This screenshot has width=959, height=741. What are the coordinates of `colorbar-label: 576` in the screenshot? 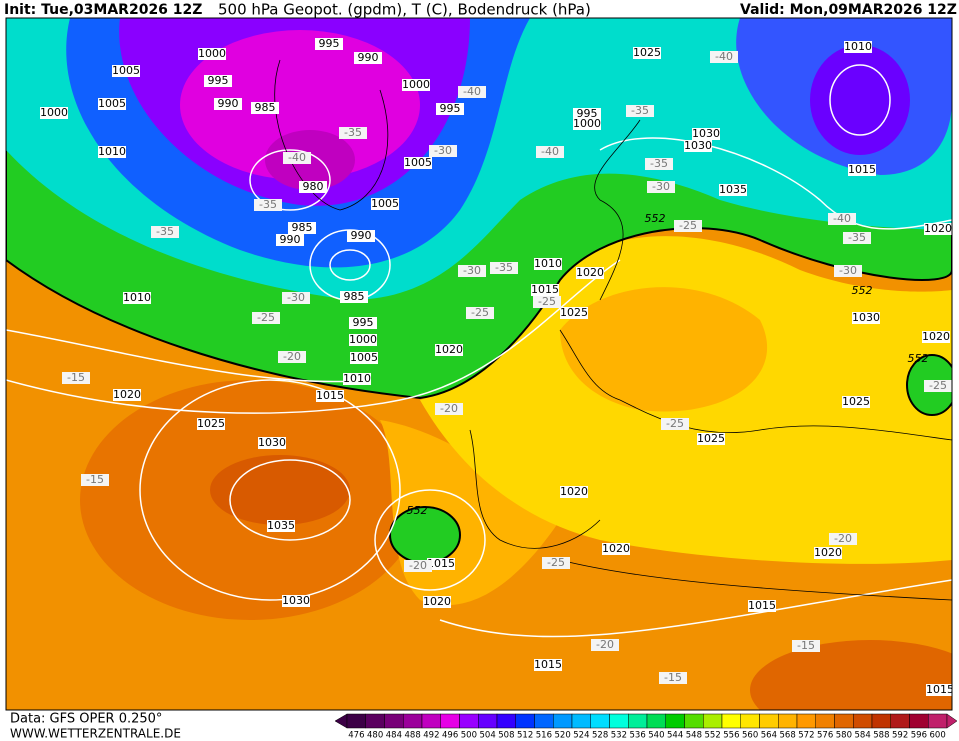 It's located at (825, 736).